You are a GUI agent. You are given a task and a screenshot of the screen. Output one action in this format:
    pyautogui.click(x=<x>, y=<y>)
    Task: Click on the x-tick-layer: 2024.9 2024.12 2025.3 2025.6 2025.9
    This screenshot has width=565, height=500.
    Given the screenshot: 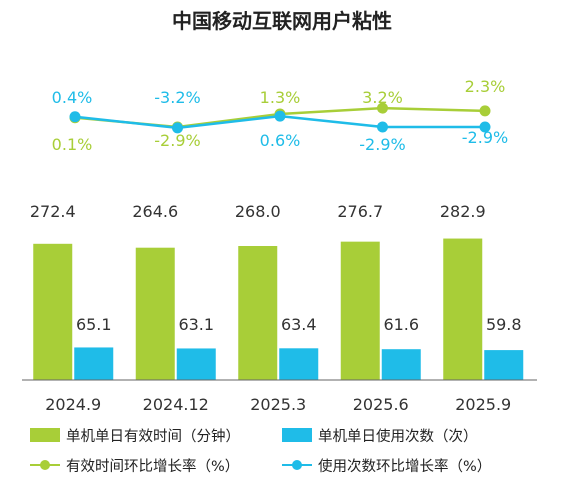 What is the action you would take?
    pyautogui.click(x=278, y=404)
    